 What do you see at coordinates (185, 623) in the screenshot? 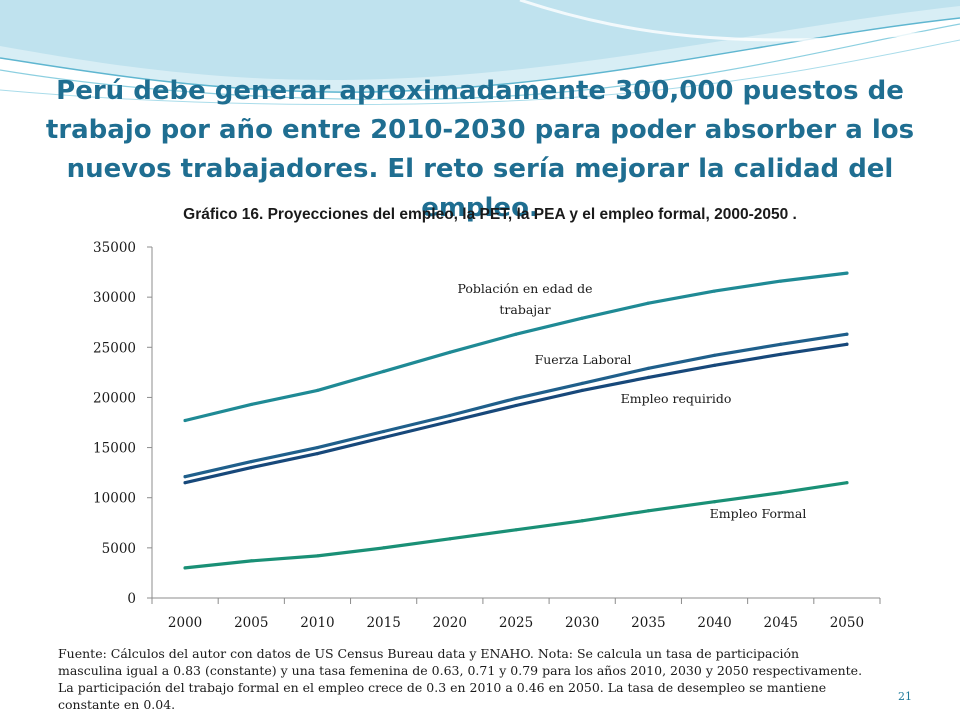
I see `x-tick-label: 2000` at bounding box center [185, 623].